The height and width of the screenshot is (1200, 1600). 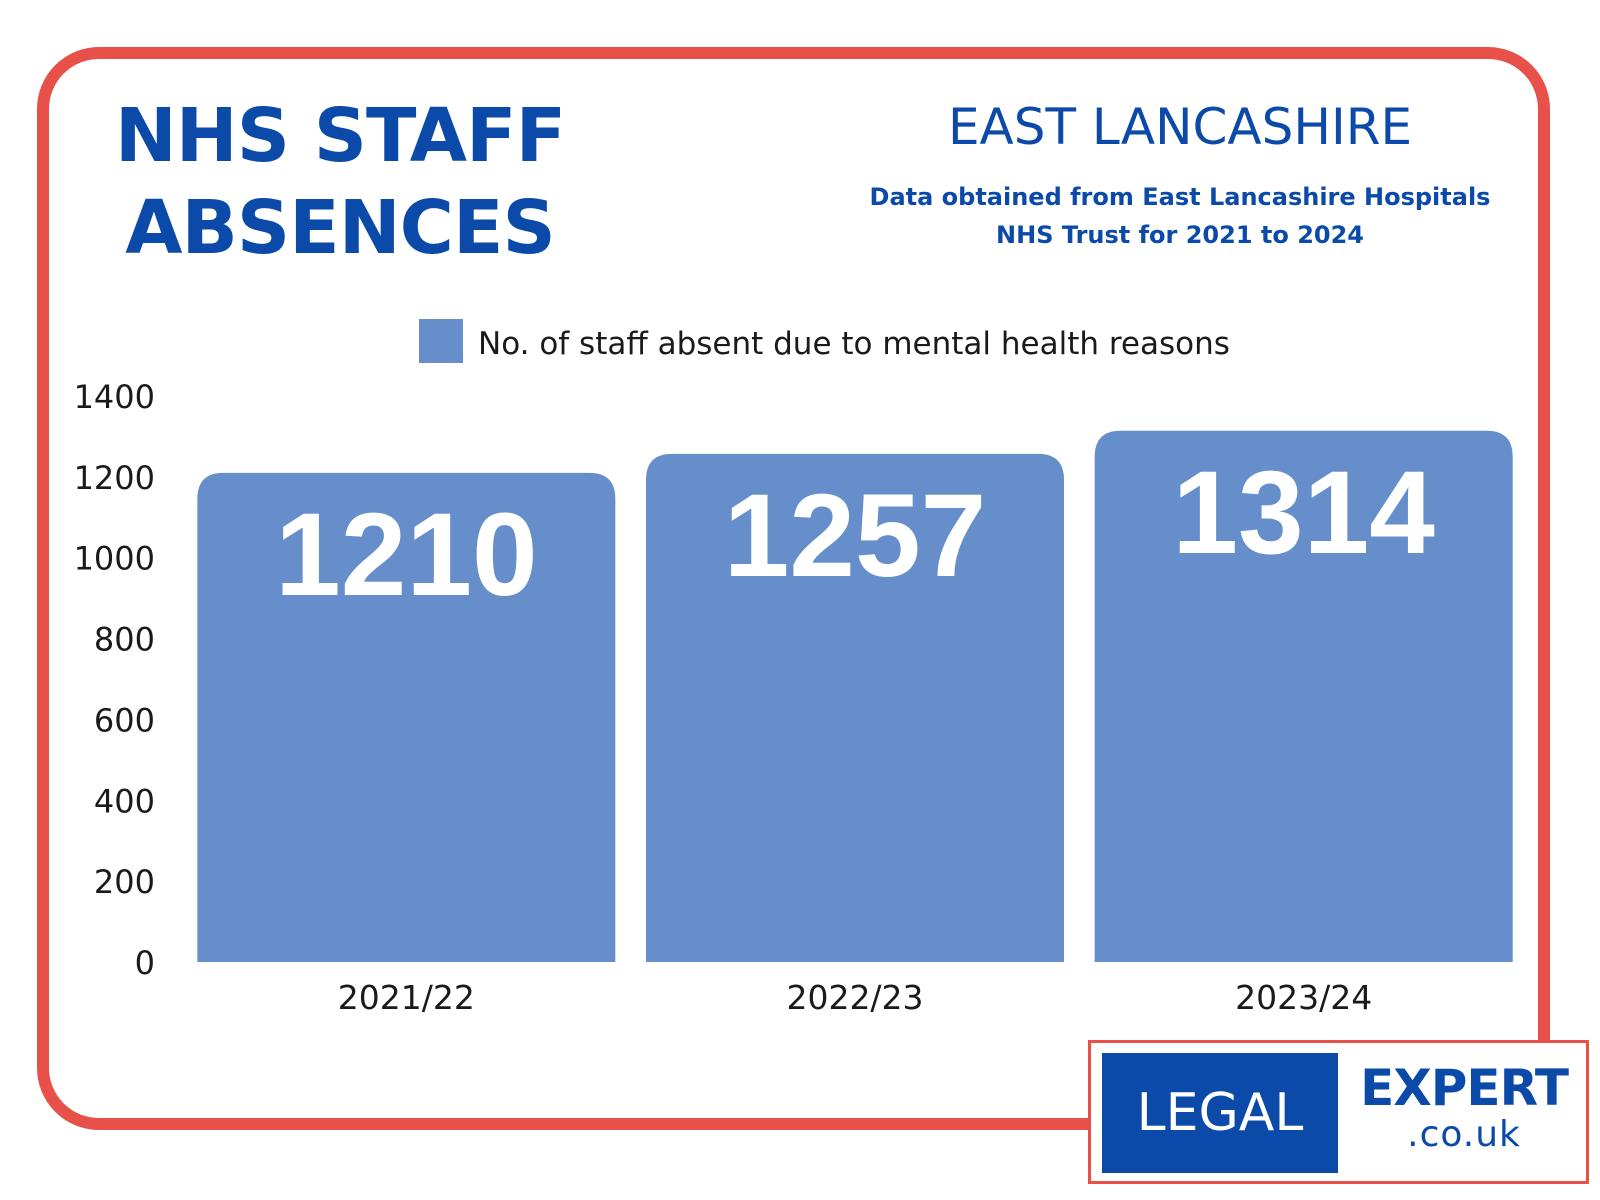 I want to click on y-tick-label: 200, so click(x=124, y=882).